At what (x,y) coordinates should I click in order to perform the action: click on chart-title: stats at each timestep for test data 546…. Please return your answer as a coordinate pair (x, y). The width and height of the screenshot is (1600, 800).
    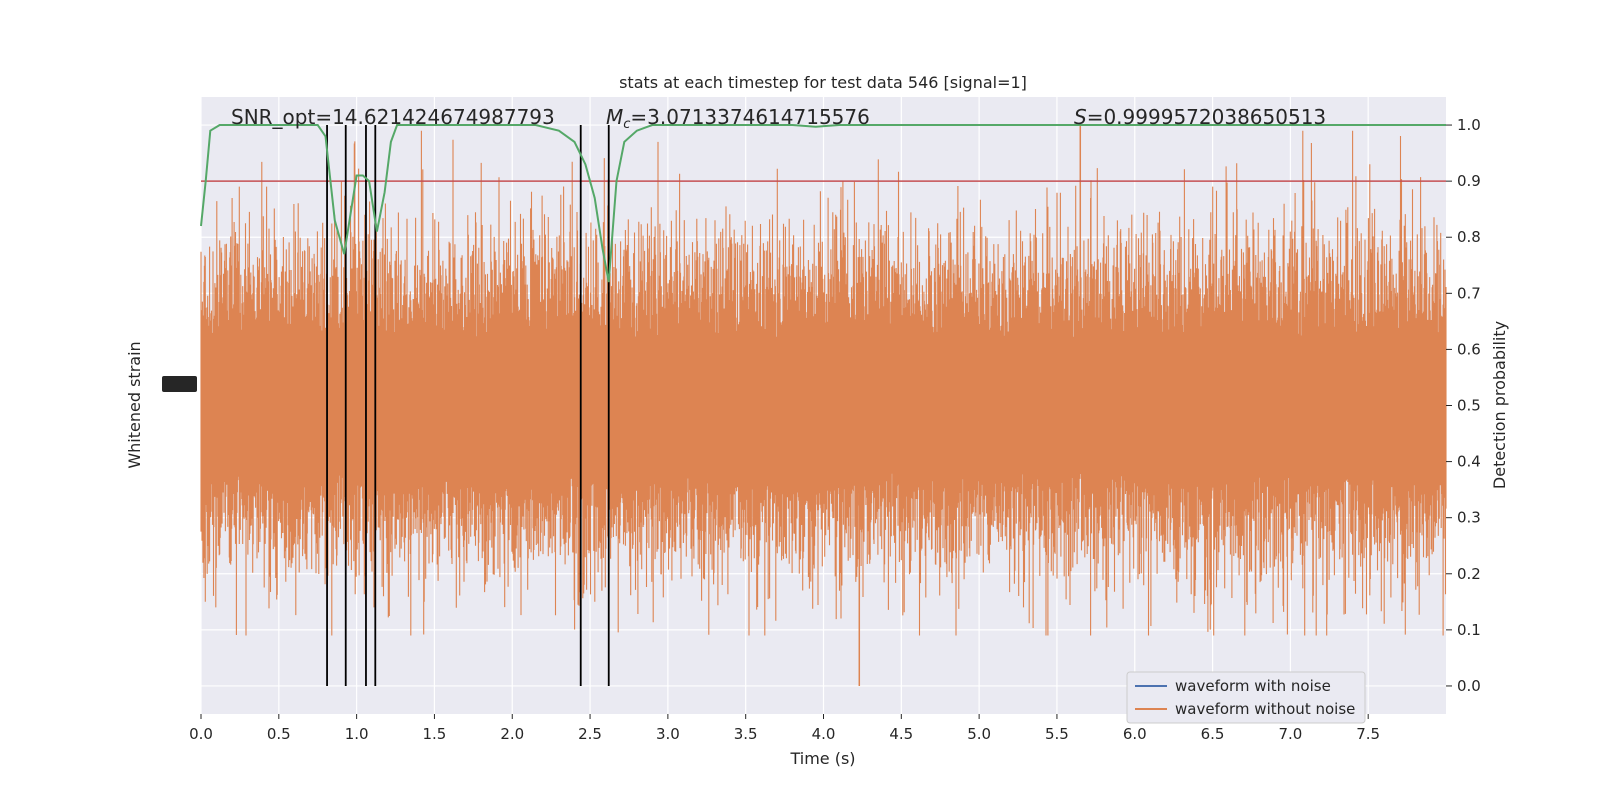
    Looking at the image, I should click on (823, 82).